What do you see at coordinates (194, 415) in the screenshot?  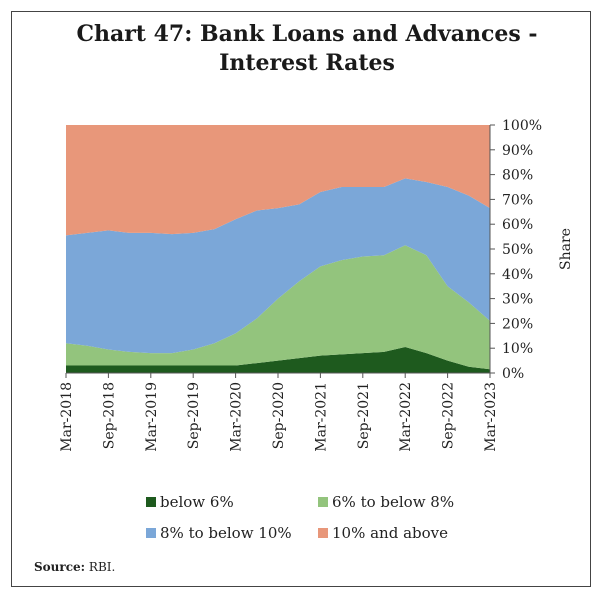 I see `x-tick-label: Sep-2019` at bounding box center [194, 415].